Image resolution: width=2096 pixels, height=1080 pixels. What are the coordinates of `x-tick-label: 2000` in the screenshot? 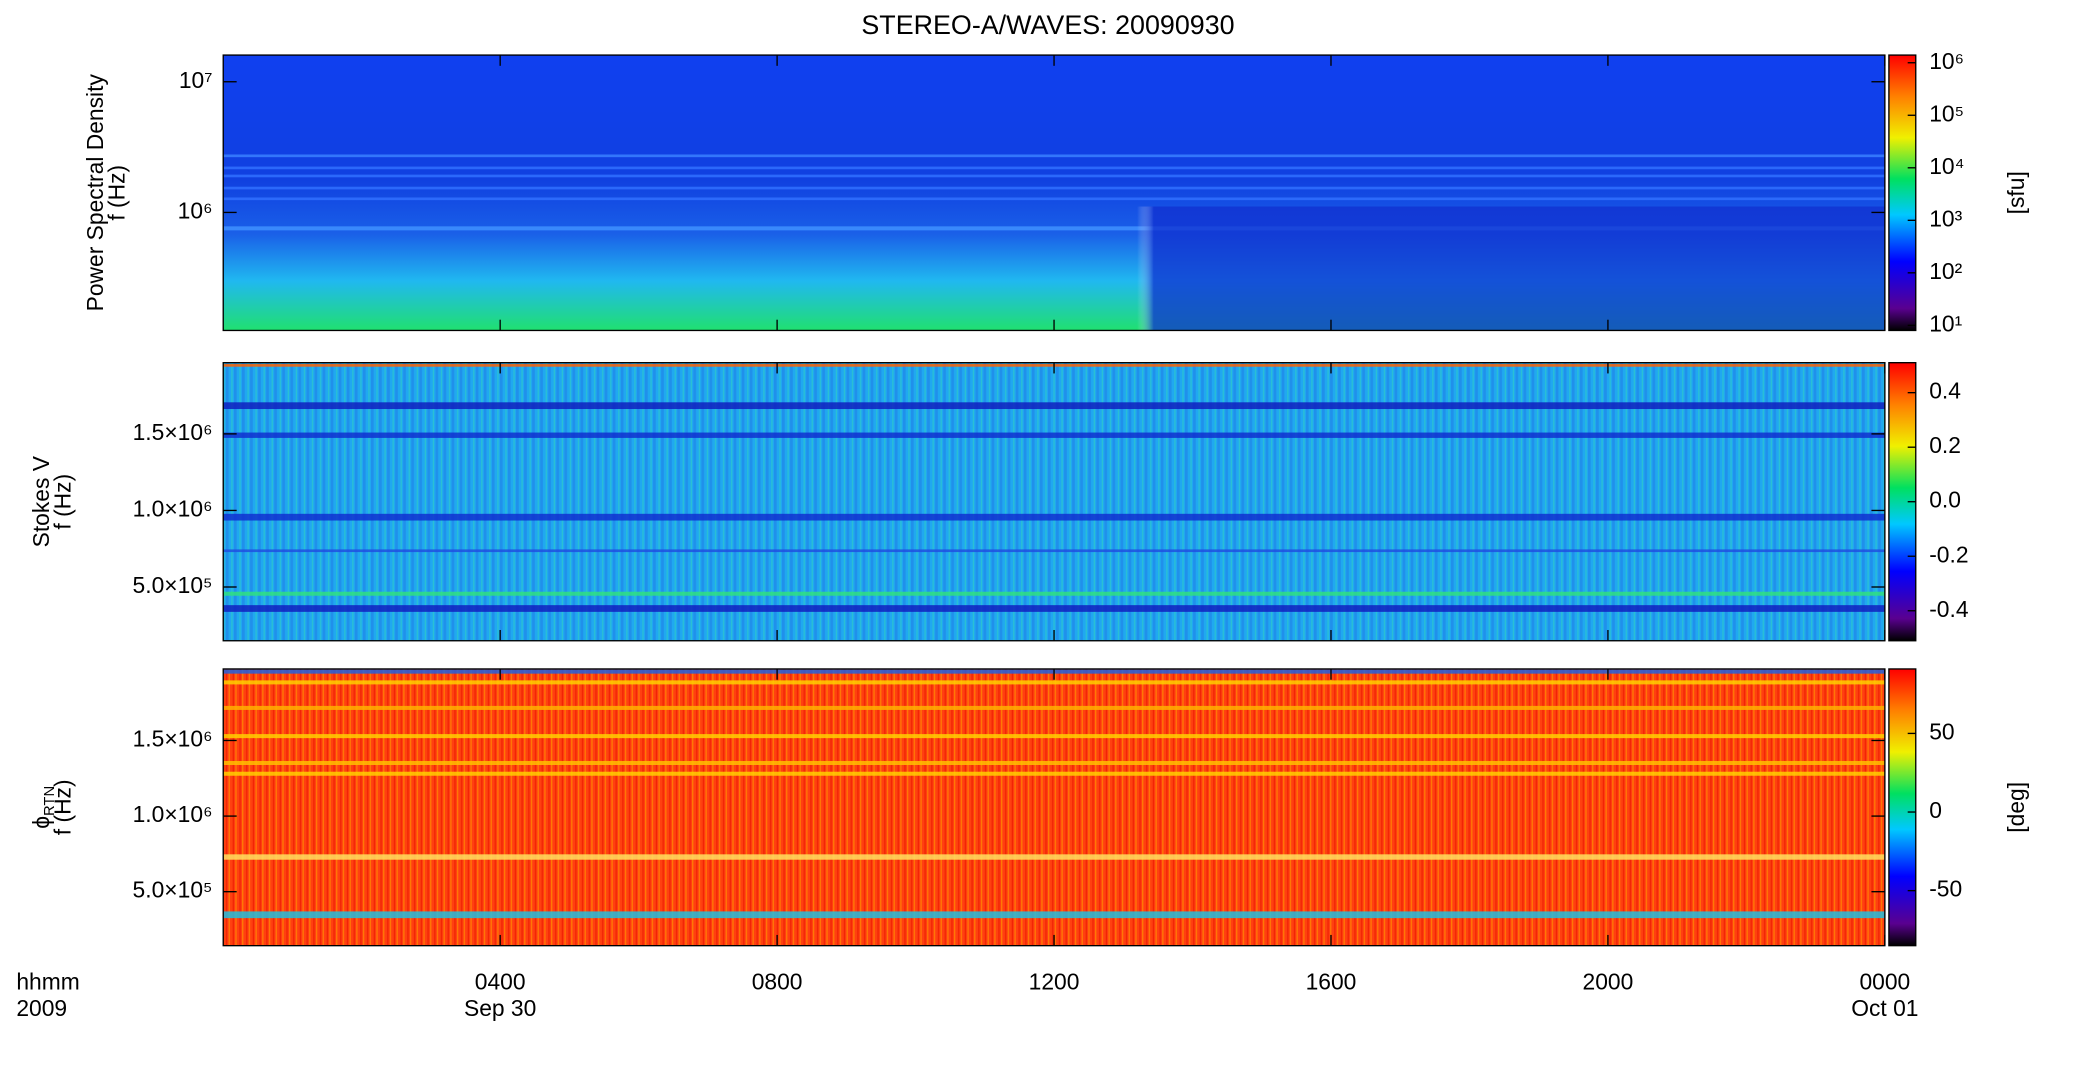 It's located at (1608, 981).